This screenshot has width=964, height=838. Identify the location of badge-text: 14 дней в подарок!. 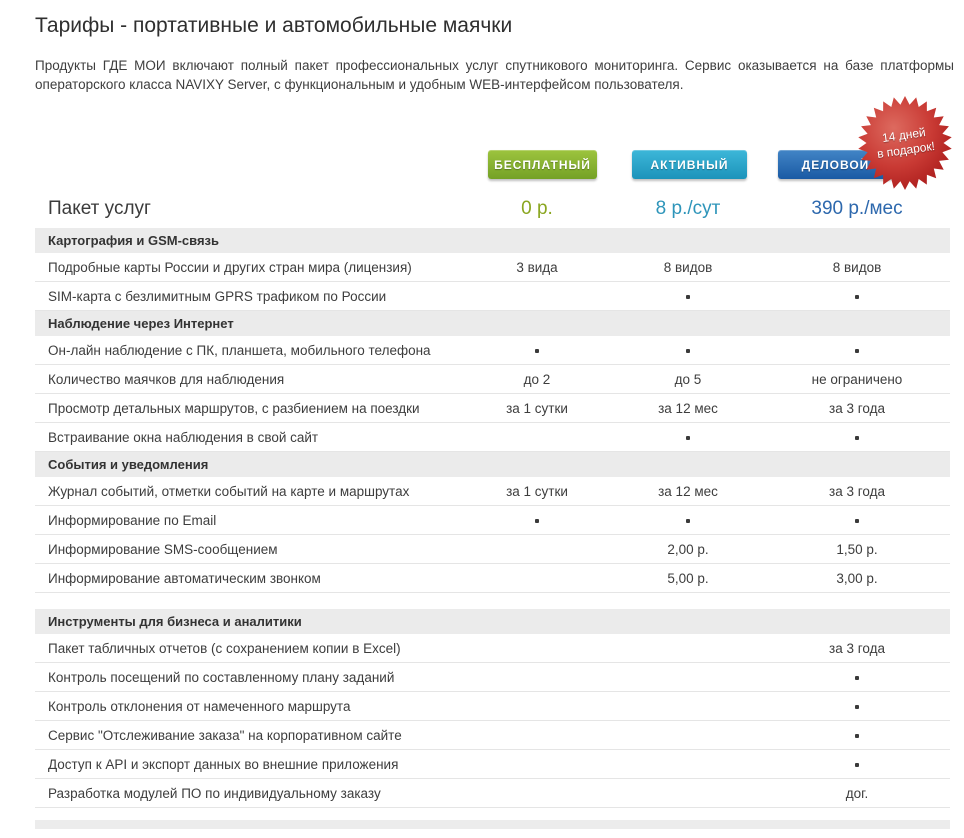
(903, 143).